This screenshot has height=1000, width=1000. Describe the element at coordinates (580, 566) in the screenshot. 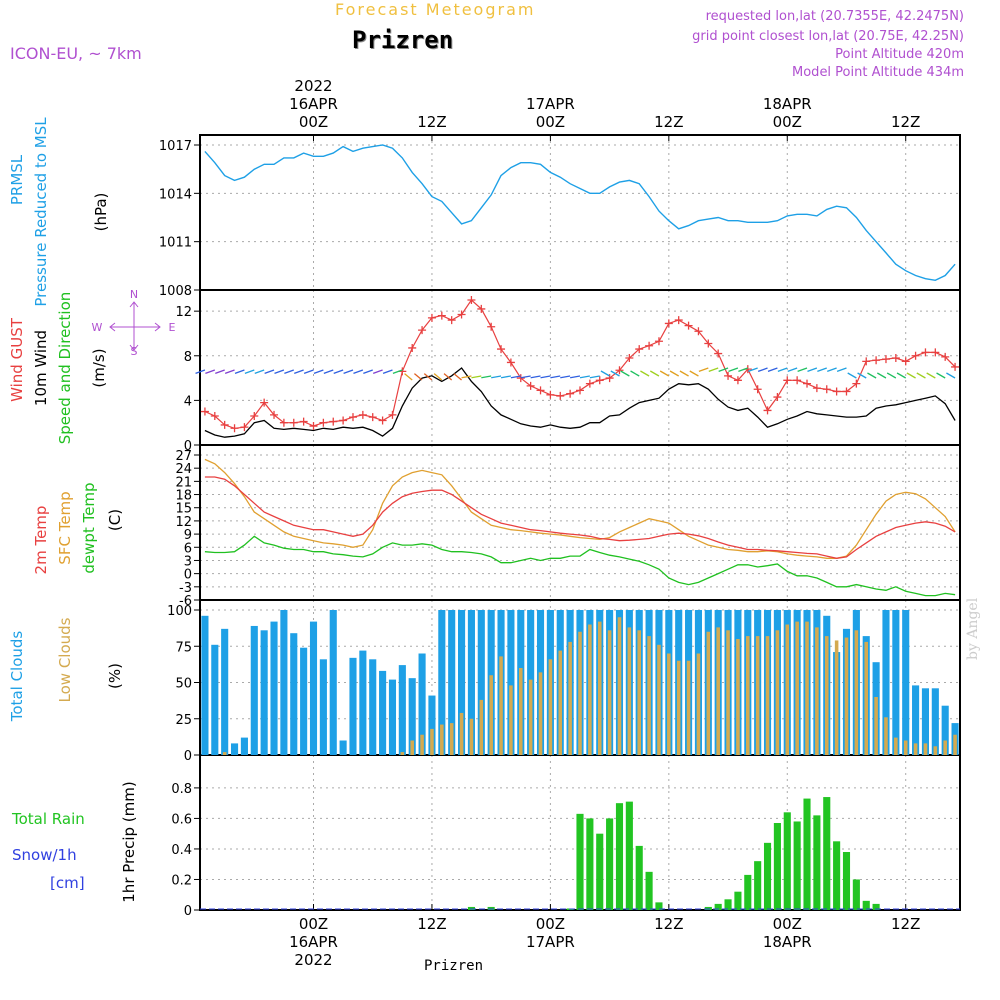

I see `dewpt-temp-line` at that location.